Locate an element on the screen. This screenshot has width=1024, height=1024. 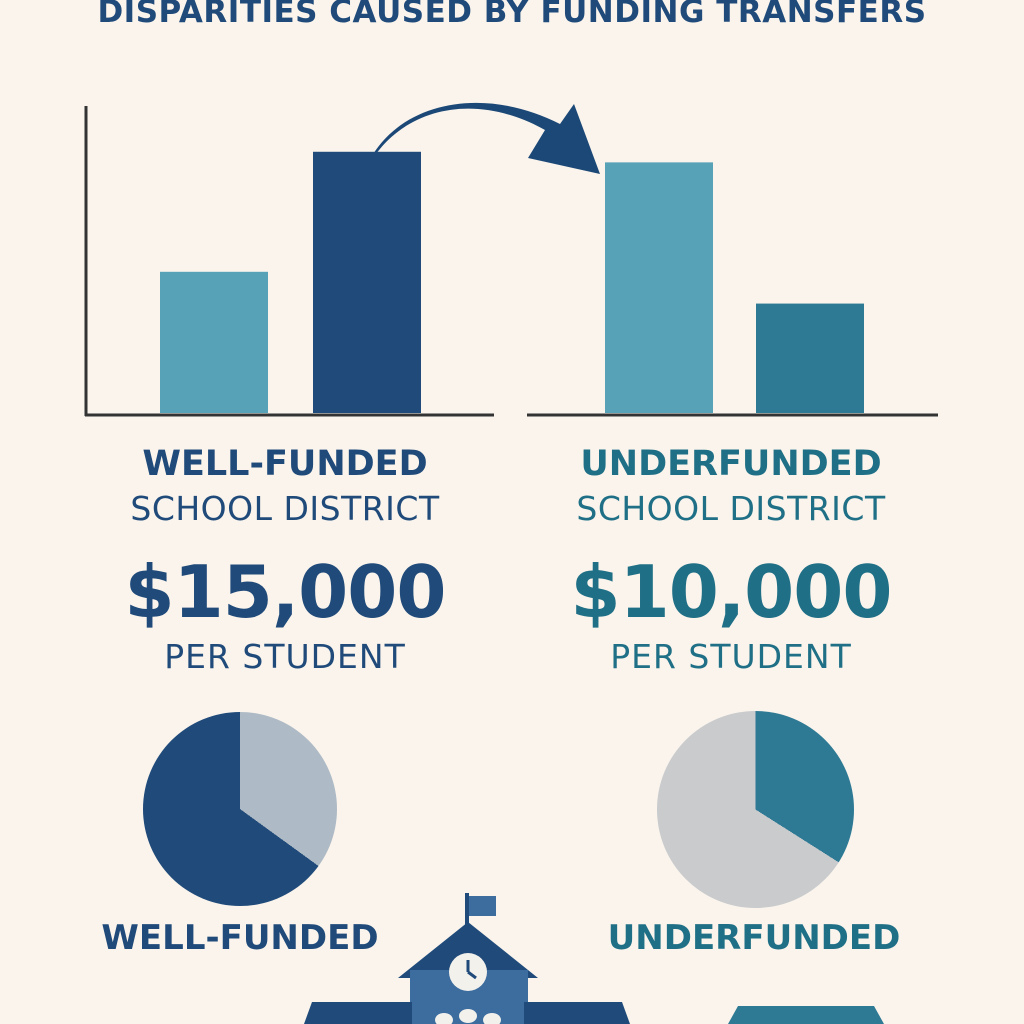
left-subheading: SCHOOL DISTRICT is located at coordinates (285, 508).